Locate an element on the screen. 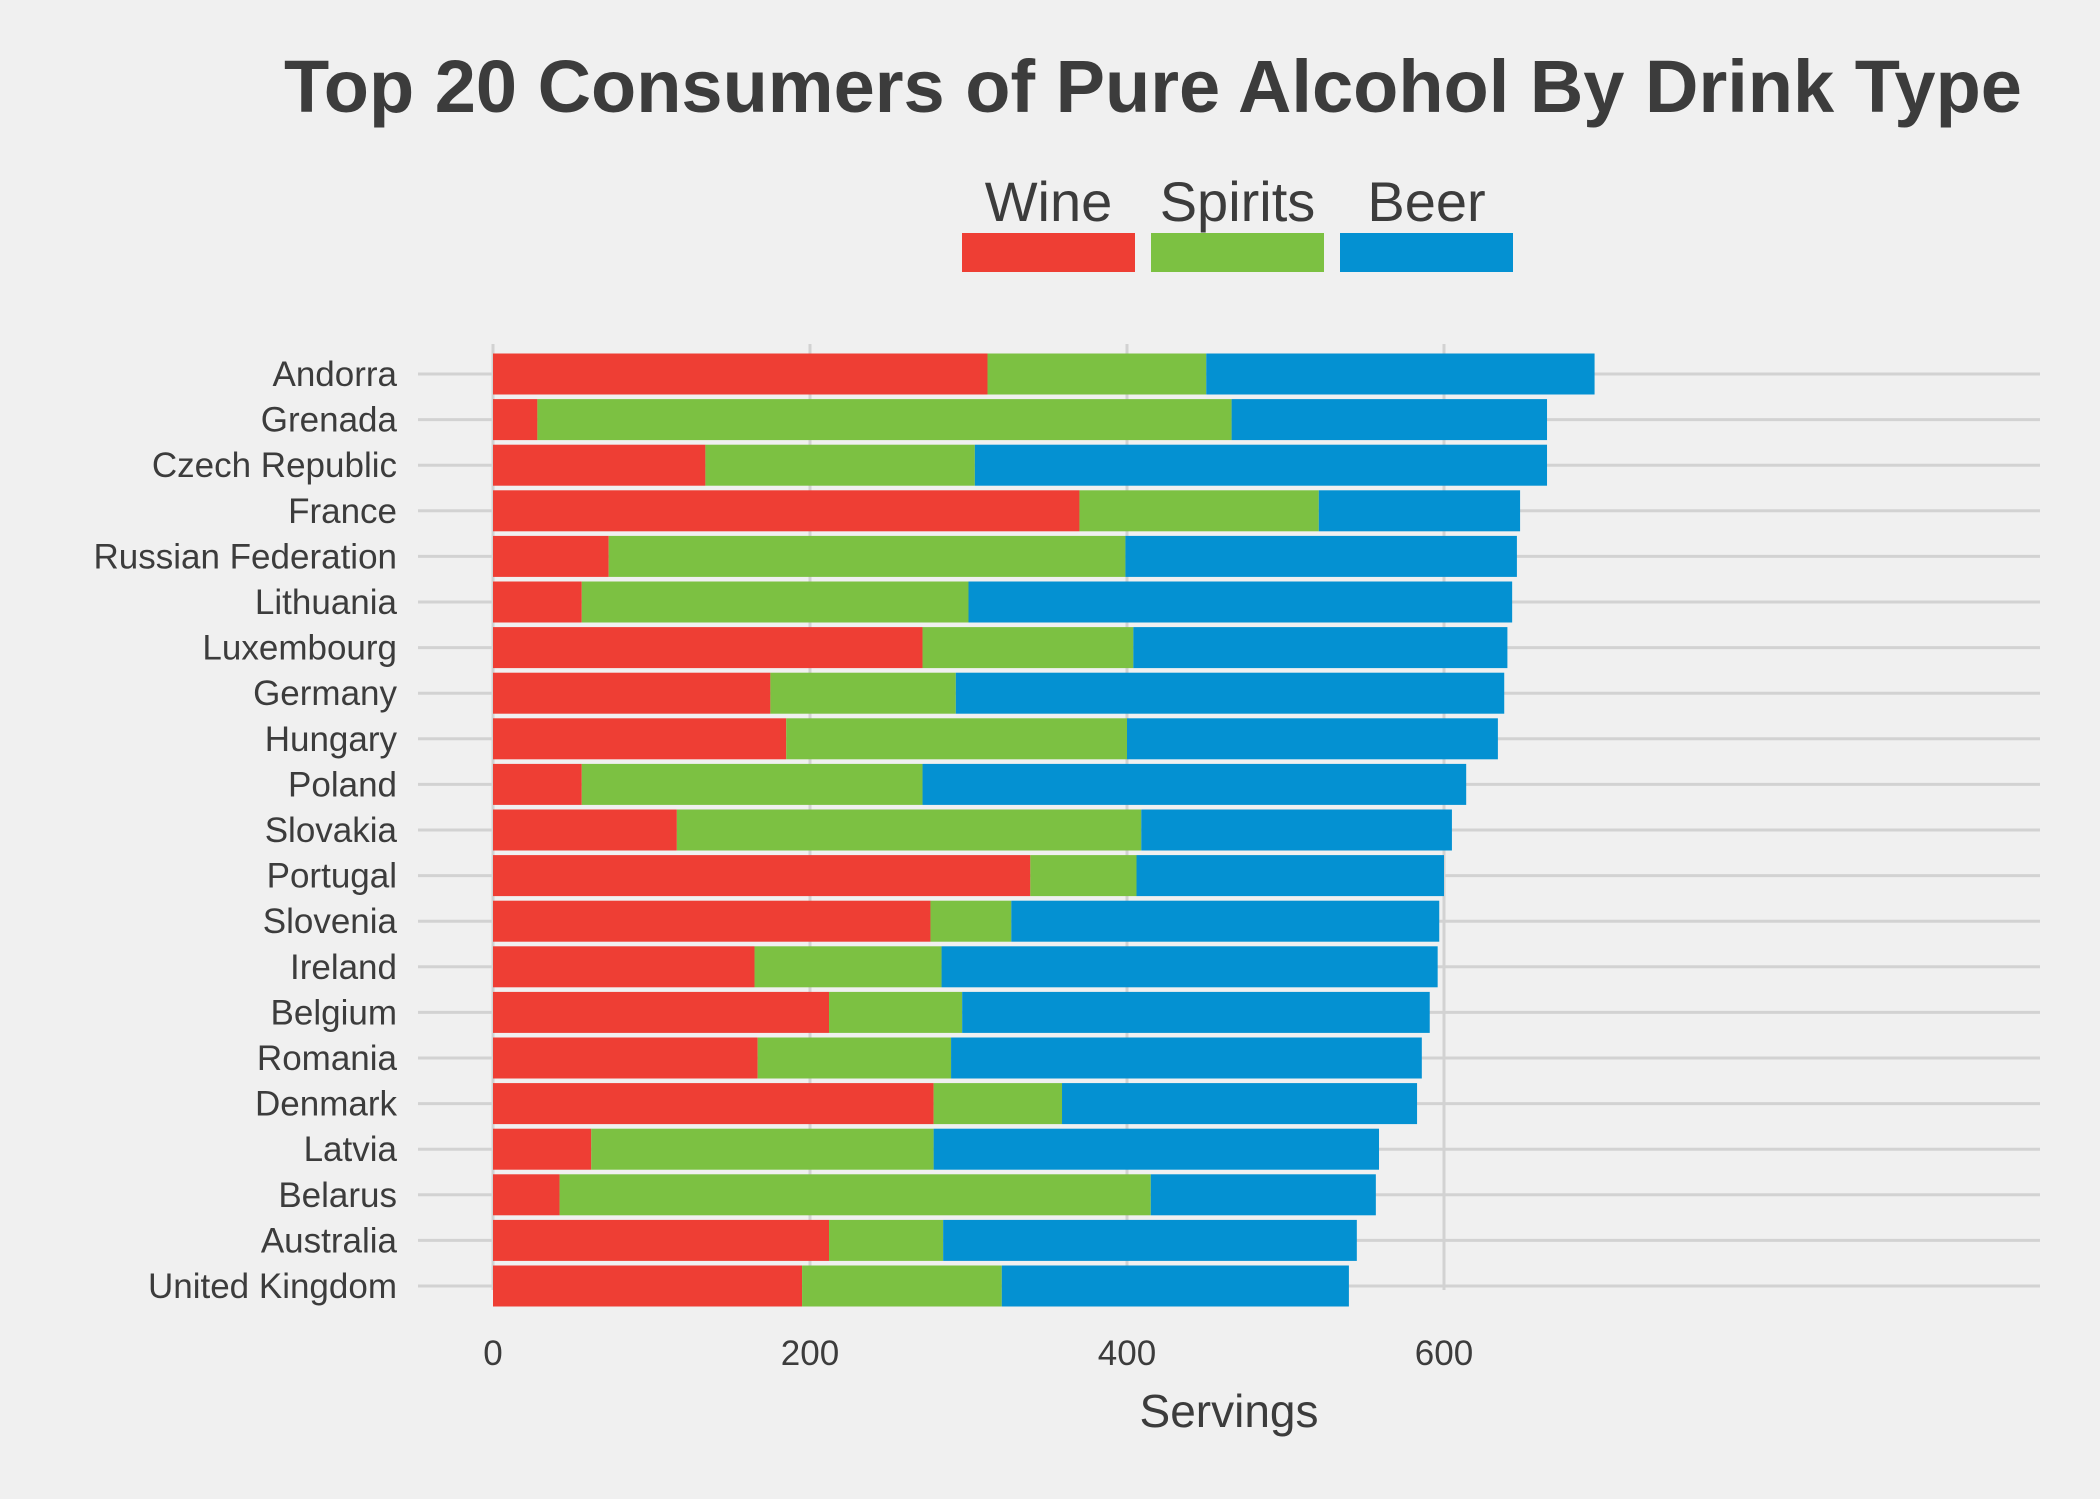 The width and height of the screenshot is (2100, 1499). x-tick-label: 200 is located at coordinates (810, 1353).